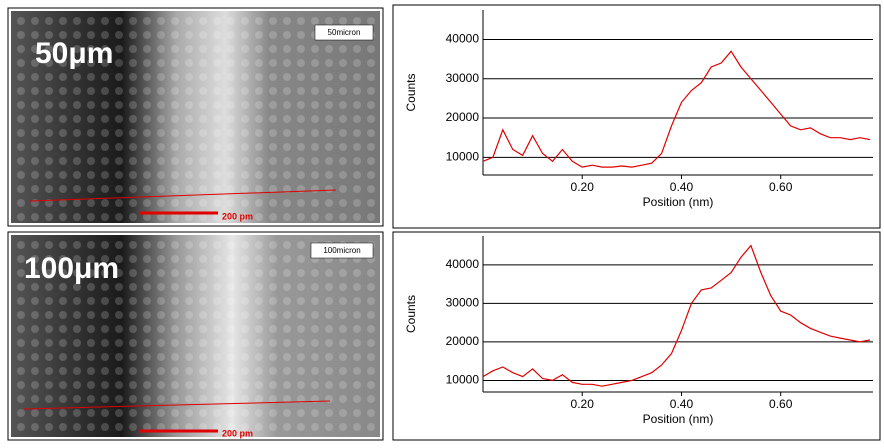 The width and height of the screenshot is (884, 448). Describe the element at coordinates (71, 268) in the screenshot. I see `image-label: 100μm` at that location.